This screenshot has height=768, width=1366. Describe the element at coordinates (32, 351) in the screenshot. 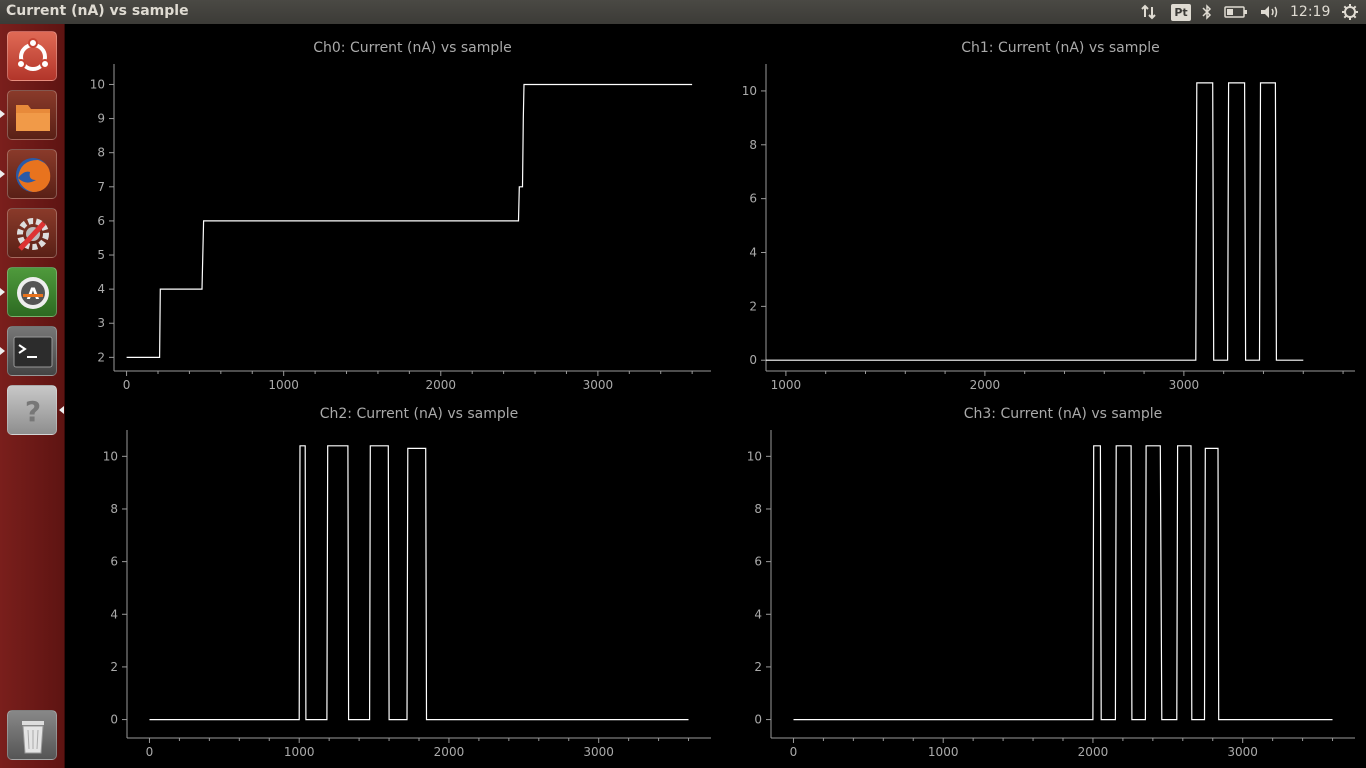

I see `terminal-icon` at that location.